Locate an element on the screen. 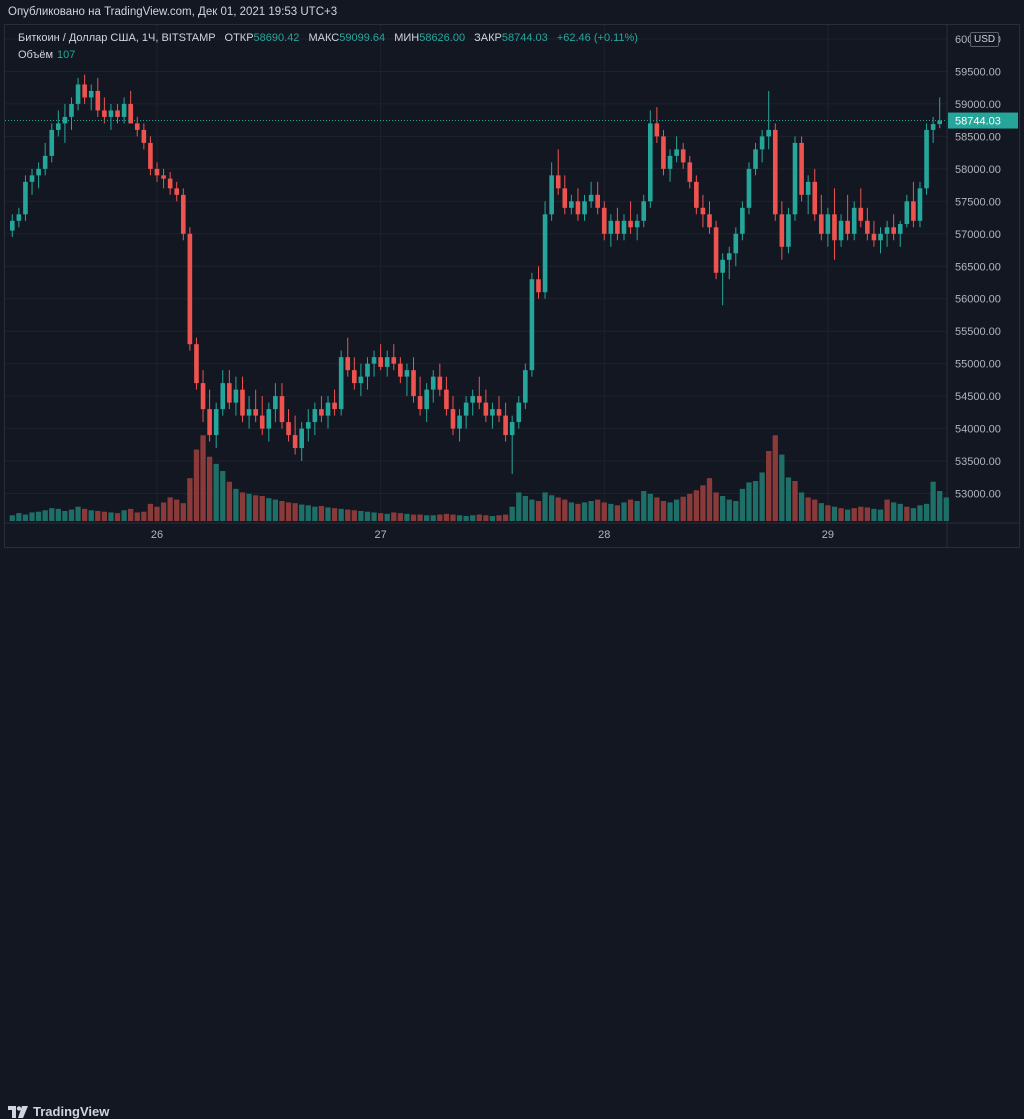 This screenshot has height=1119, width=1024. last-price-tag: 58744.03 is located at coordinates (983, 120).